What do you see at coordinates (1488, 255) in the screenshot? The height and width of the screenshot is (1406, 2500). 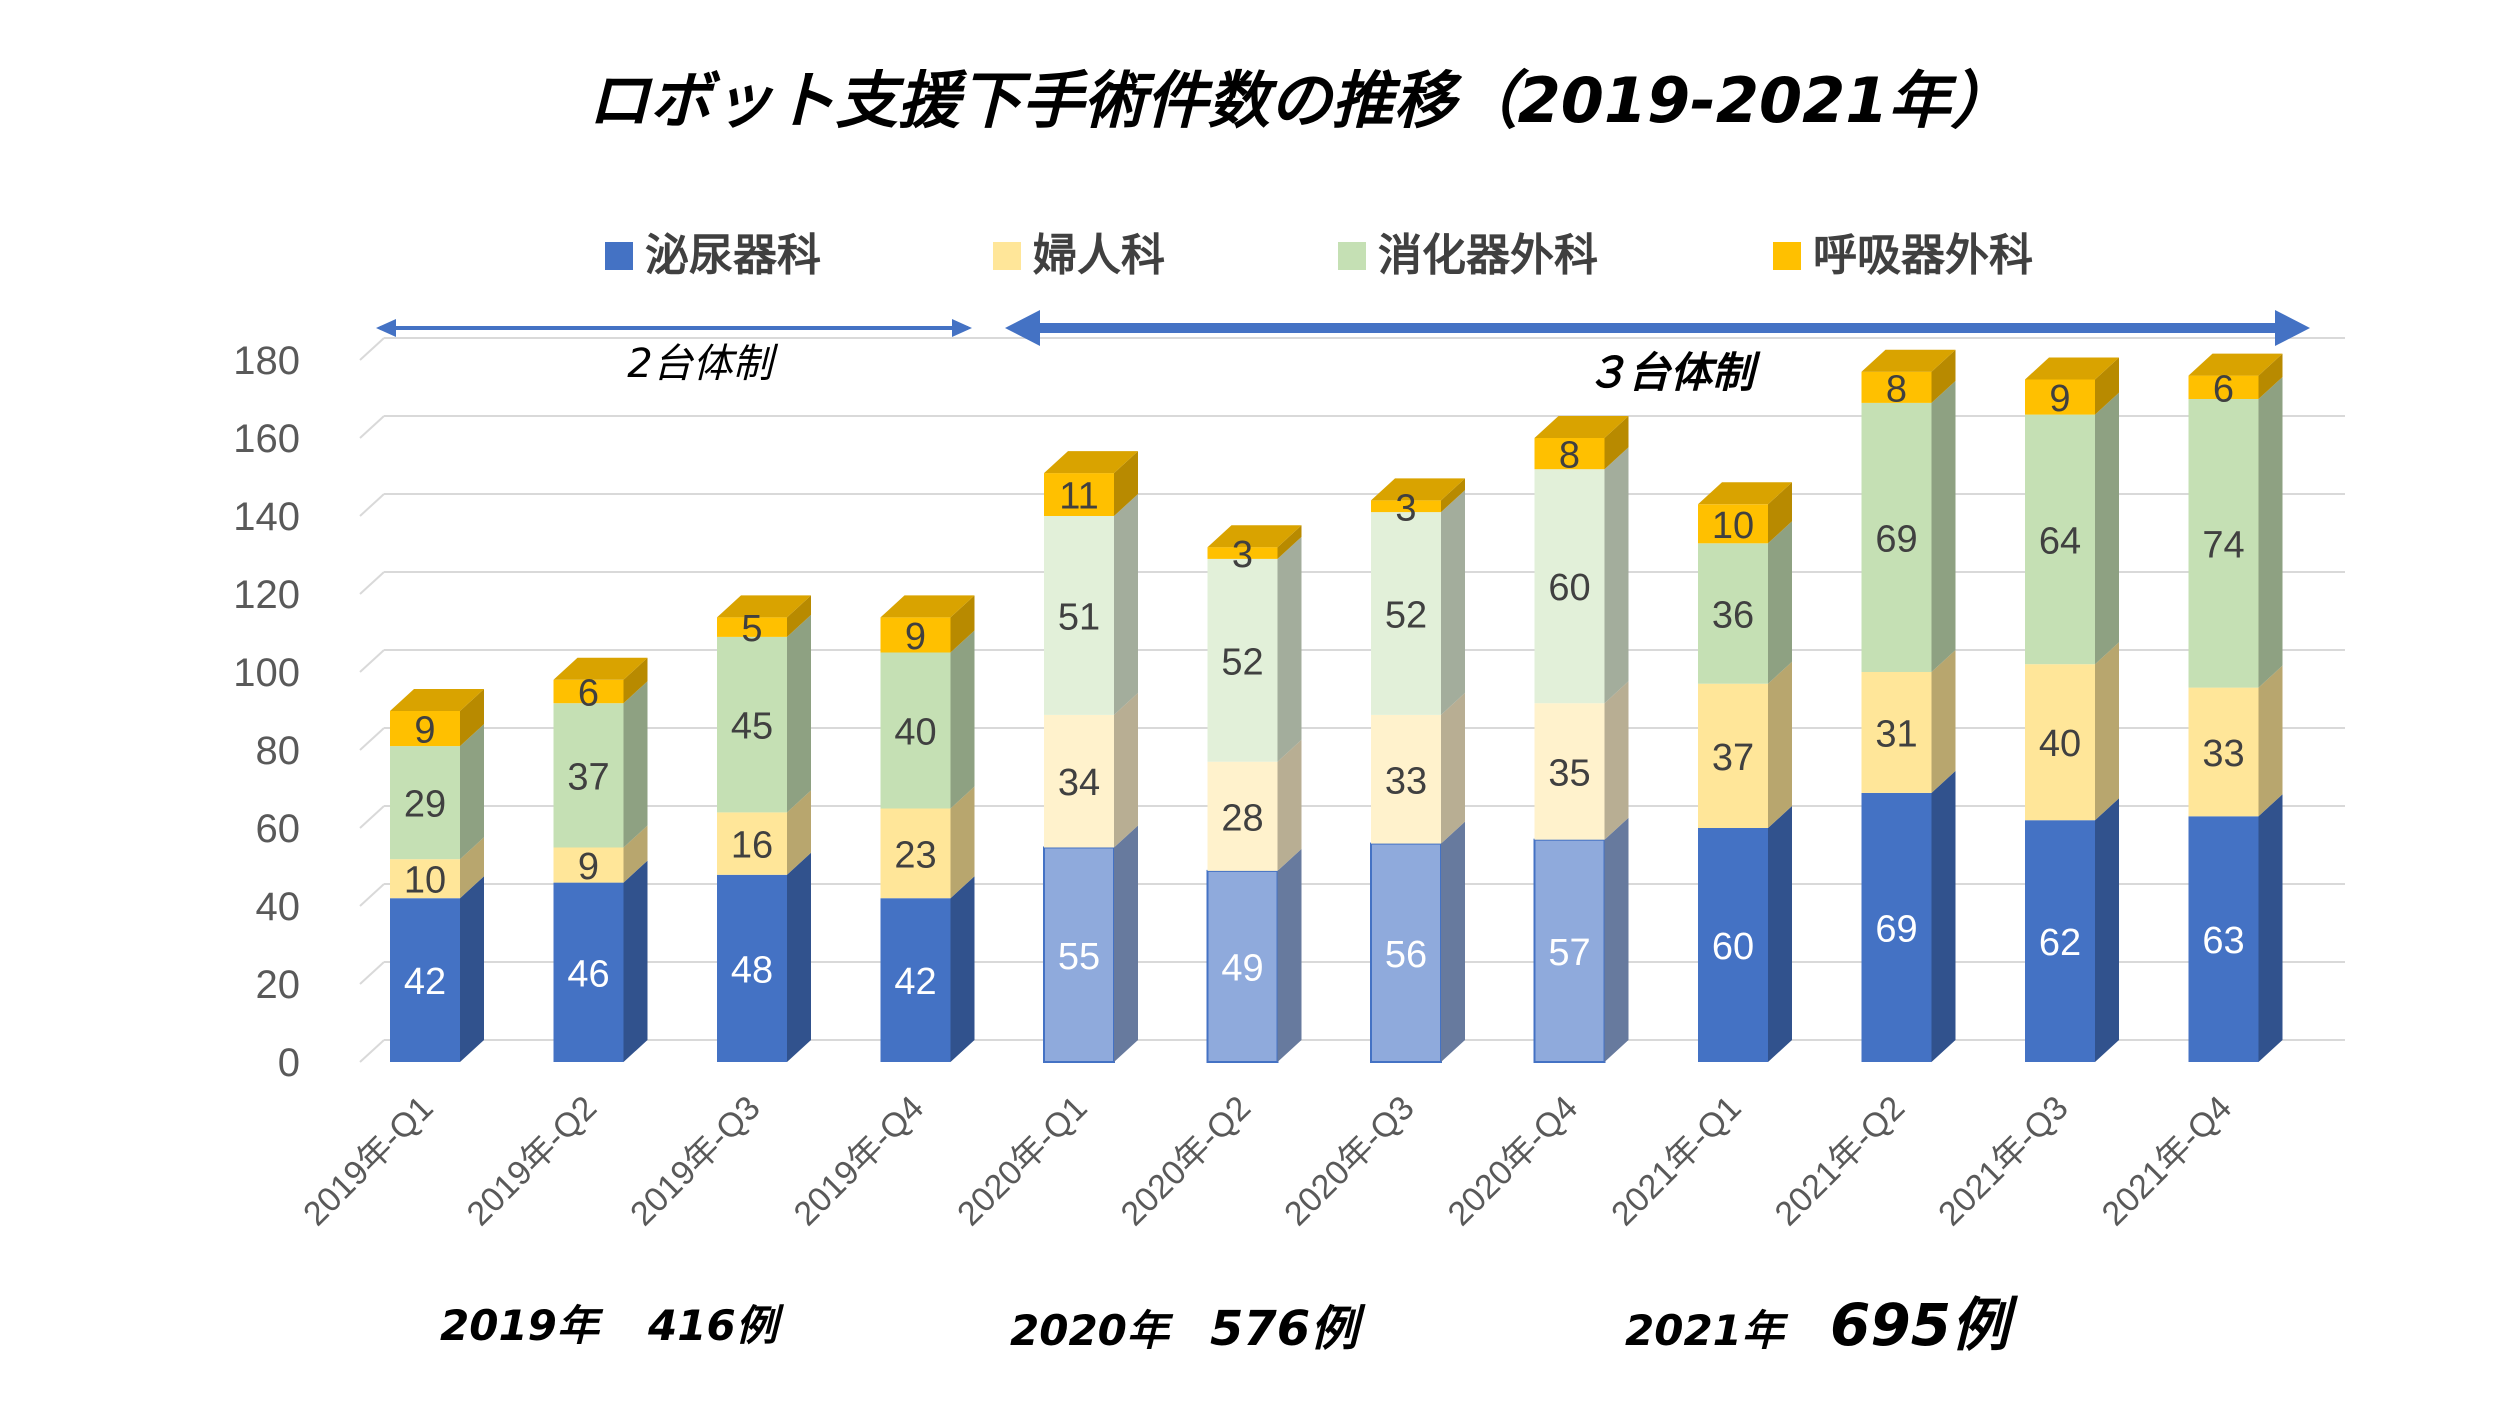 I see `legend-label: 消化器外科` at bounding box center [1488, 255].